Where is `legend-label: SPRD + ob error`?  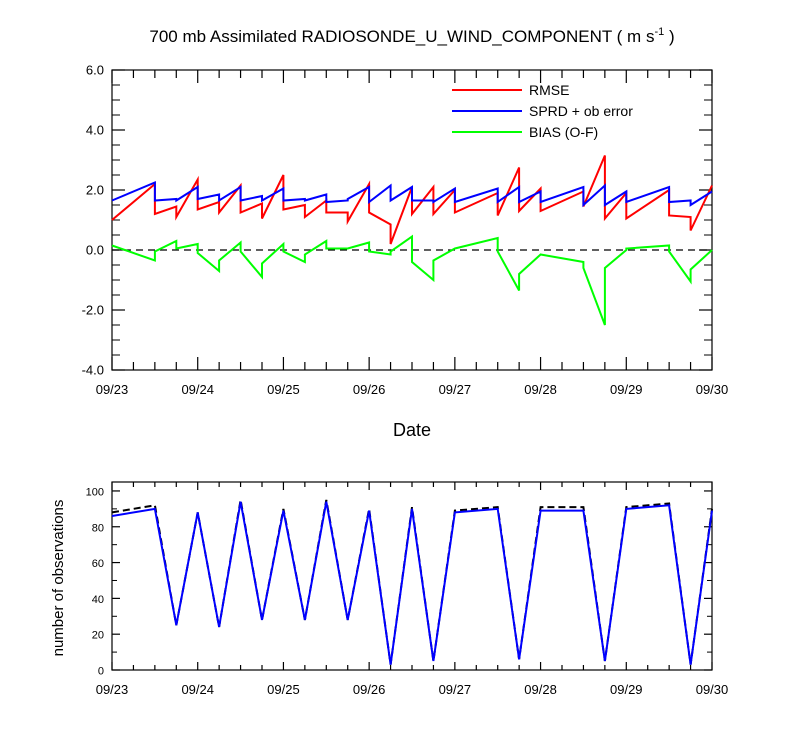
legend-label: SPRD + ob error is located at coordinates (581, 111).